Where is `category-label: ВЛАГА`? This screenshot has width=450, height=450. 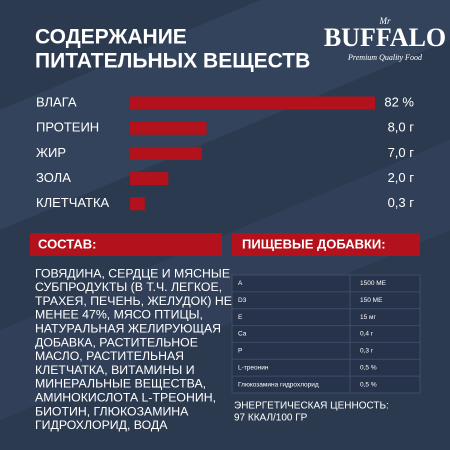 category-label: ВЛАГА is located at coordinates (56, 101).